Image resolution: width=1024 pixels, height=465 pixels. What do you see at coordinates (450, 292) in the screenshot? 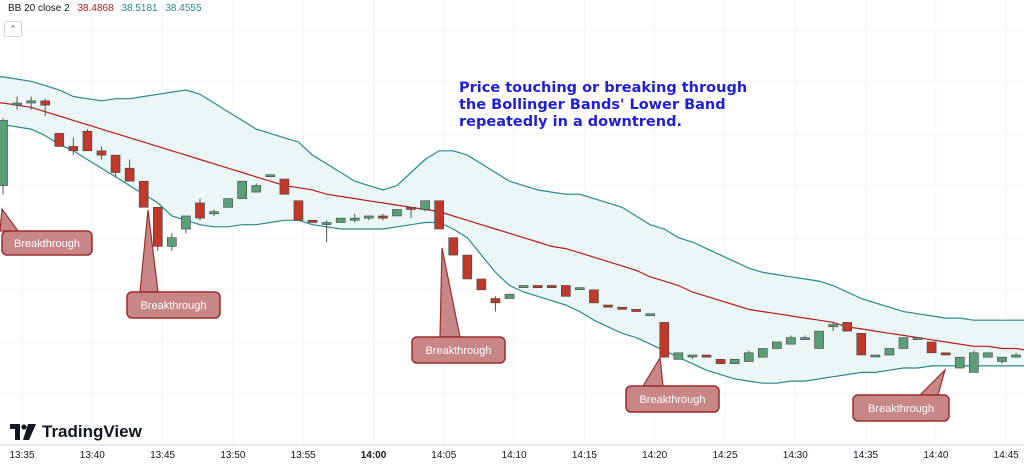
I see `callout-pointer` at bounding box center [450, 292].